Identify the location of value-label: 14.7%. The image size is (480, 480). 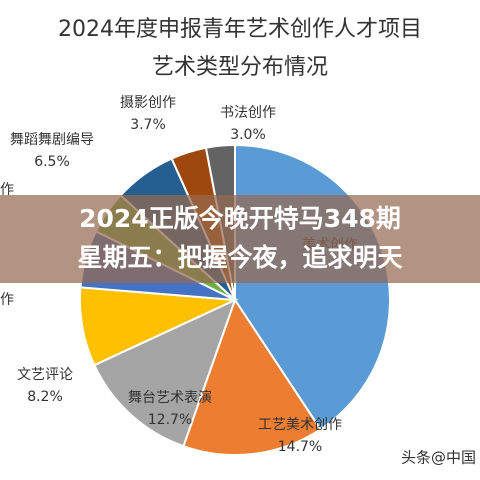
(300, 447).